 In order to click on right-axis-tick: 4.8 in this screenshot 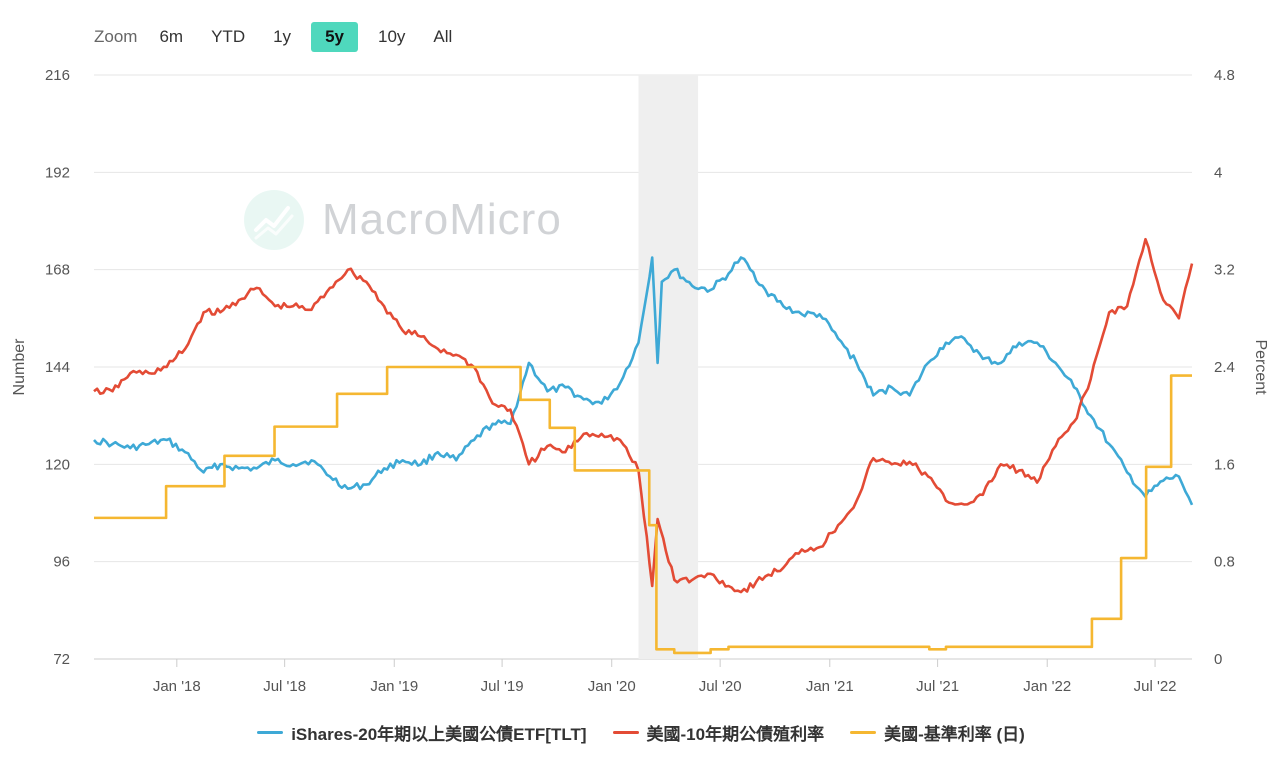, I will do `click(1224, 75)`.